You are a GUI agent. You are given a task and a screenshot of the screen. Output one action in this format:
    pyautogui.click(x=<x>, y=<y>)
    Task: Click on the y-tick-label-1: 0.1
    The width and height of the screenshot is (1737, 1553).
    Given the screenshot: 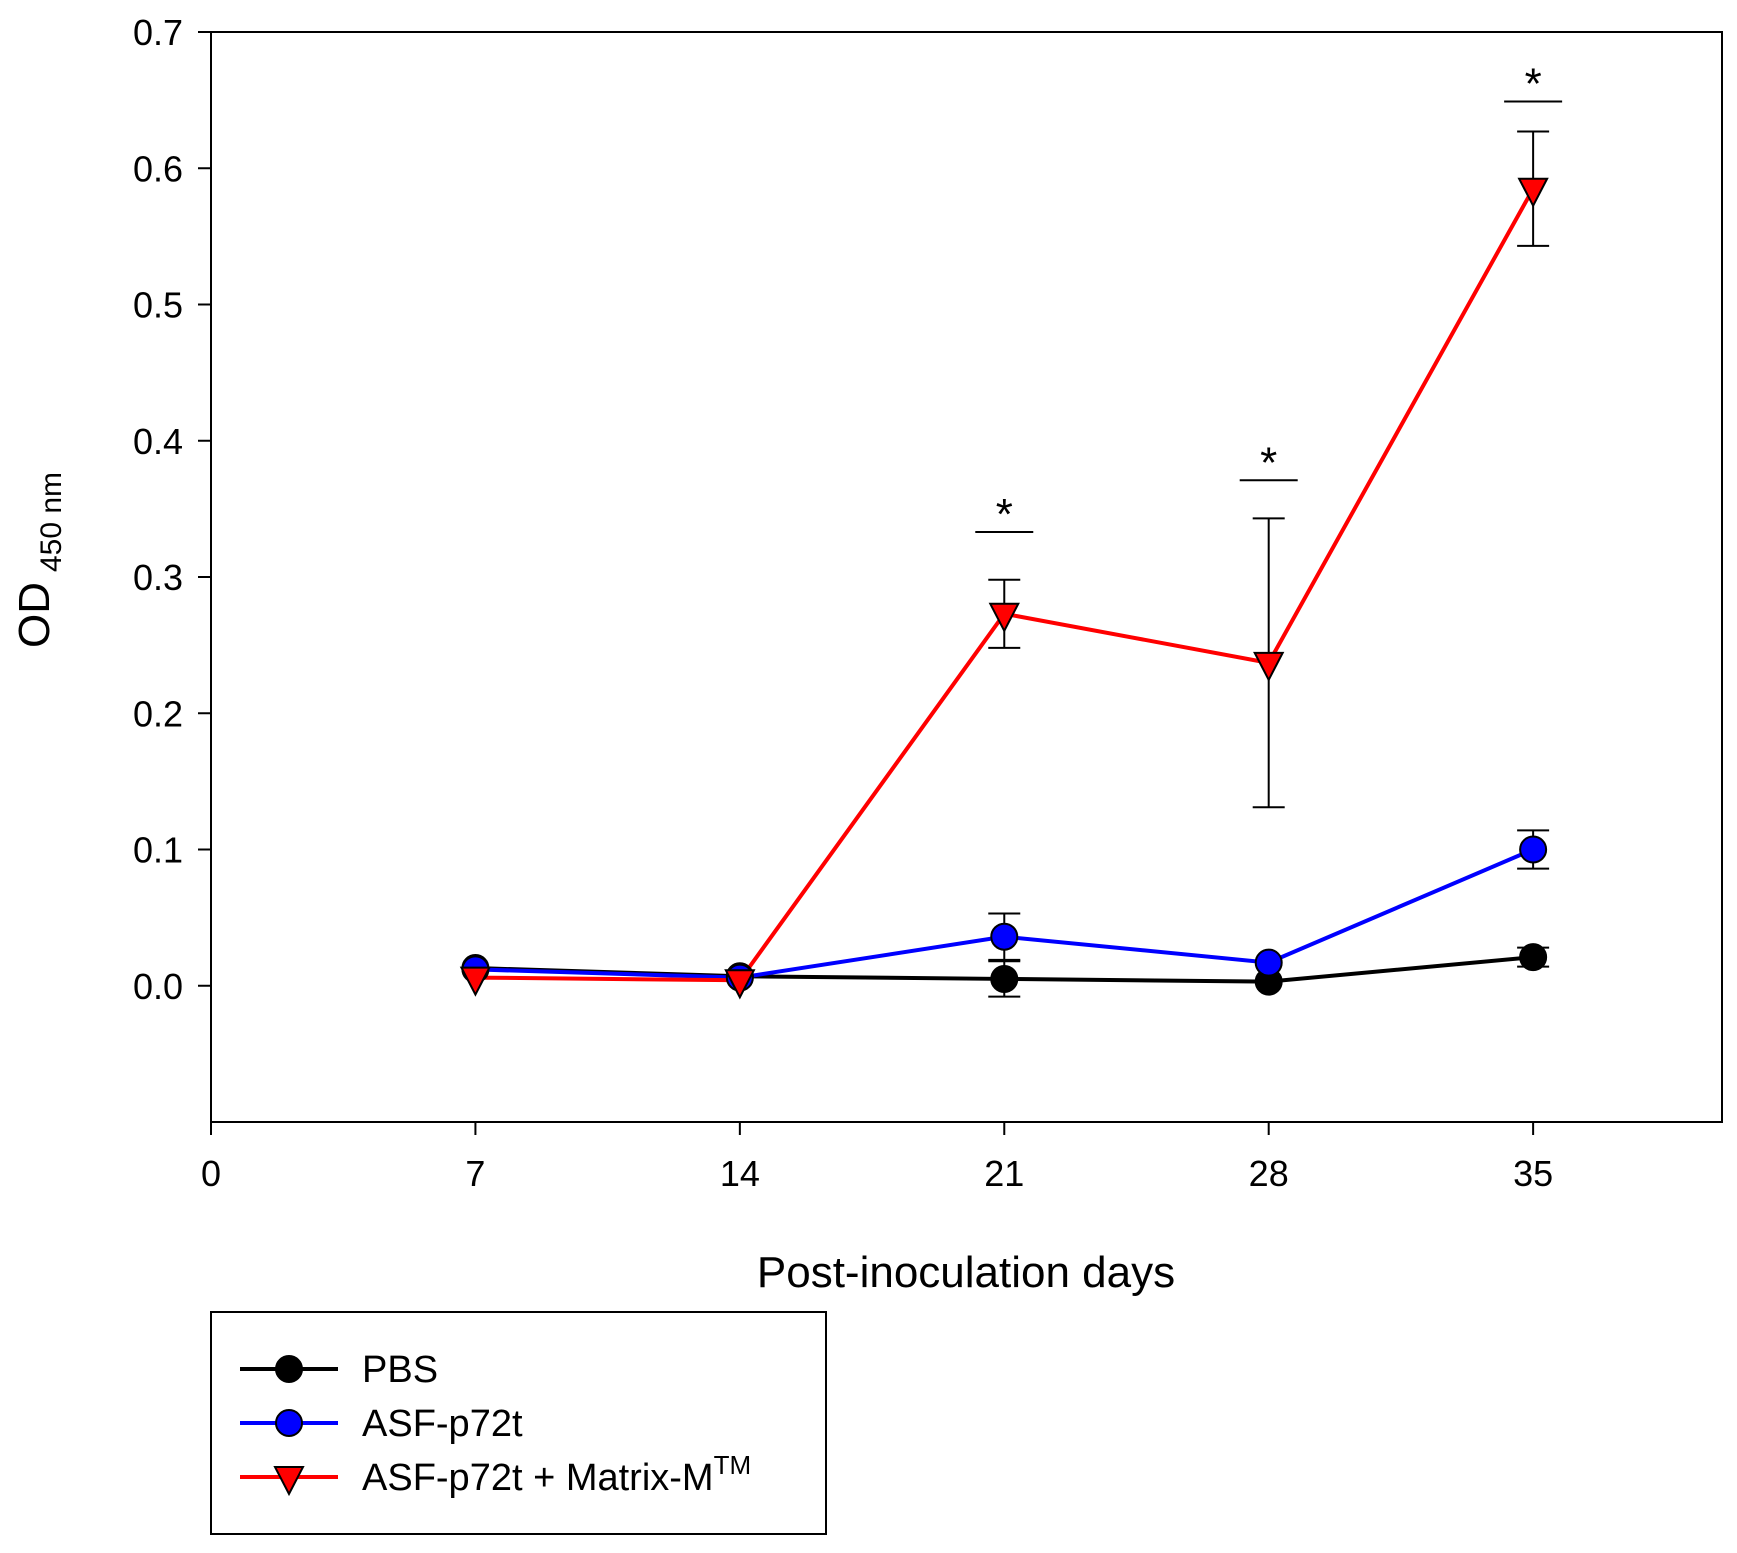 What is the action you would take?
    pyautogui.click(x=158, y=850)
    